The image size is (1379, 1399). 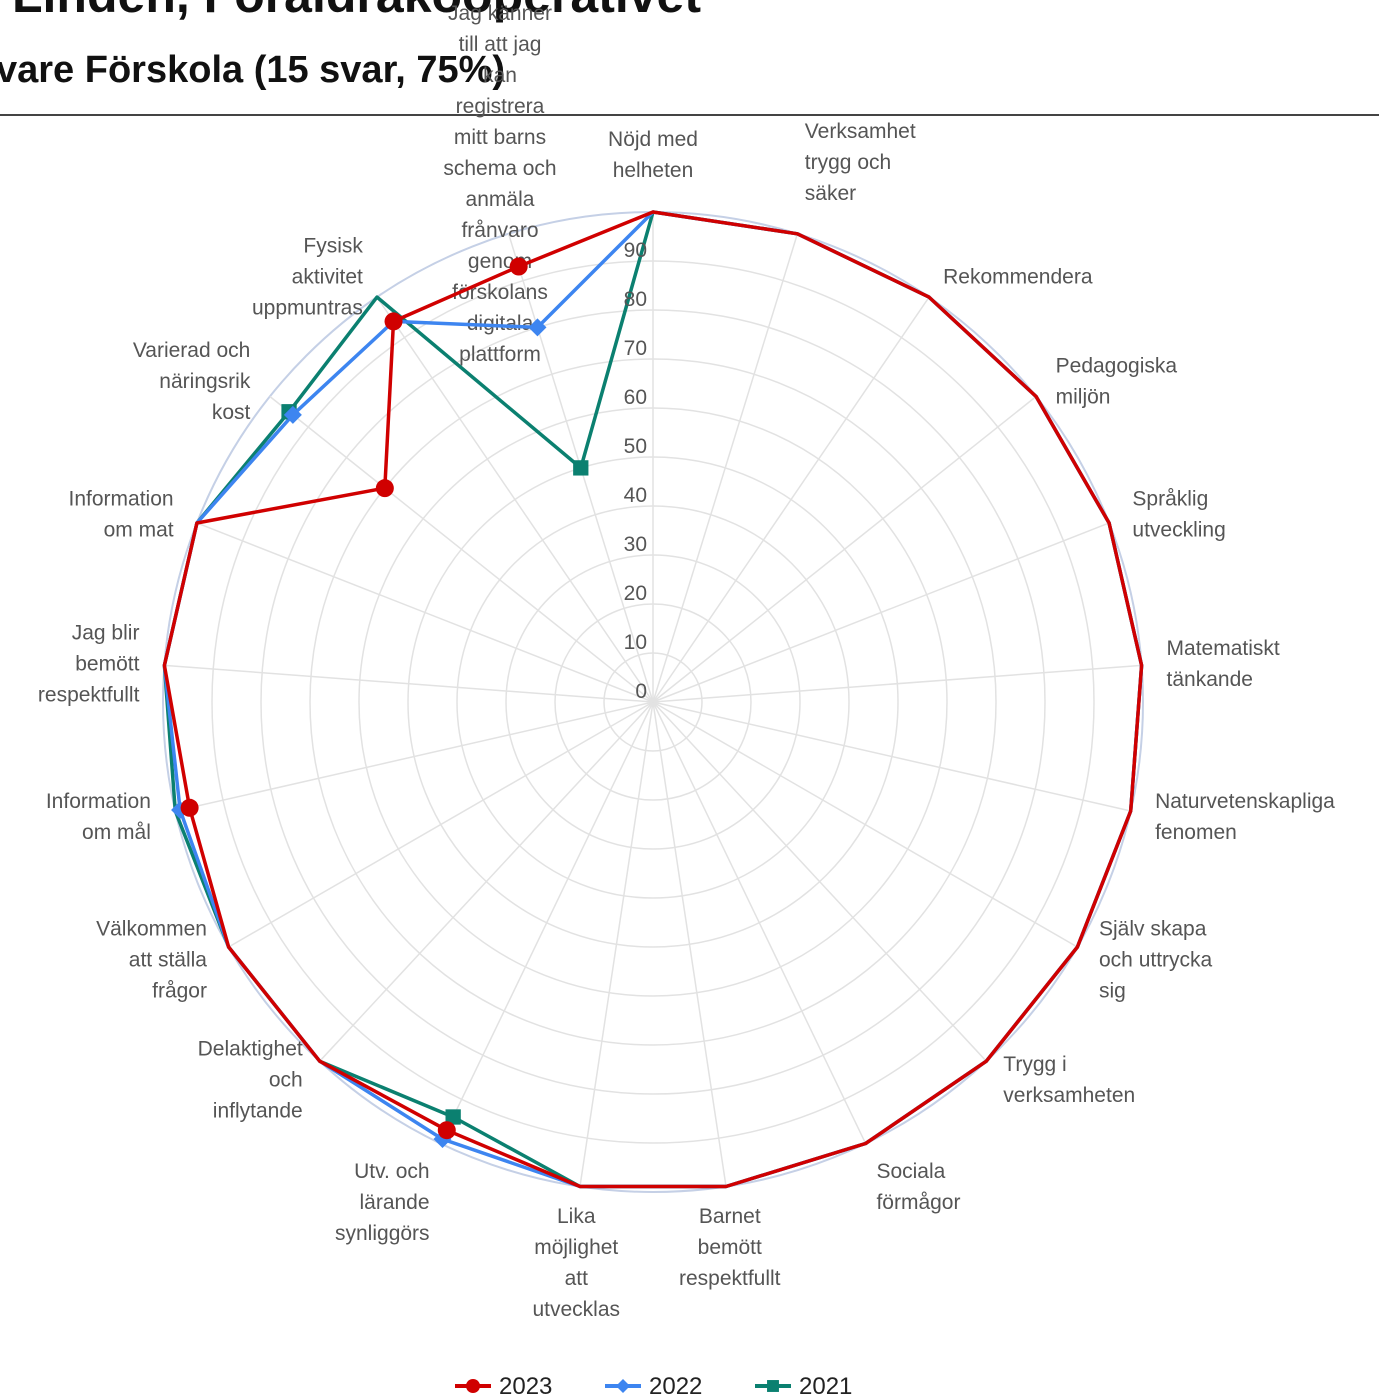 What do you see at coordinates (675, 1386) in the screenshot?
I see `legend-label: 2022` at bounding box center [675, 1386].